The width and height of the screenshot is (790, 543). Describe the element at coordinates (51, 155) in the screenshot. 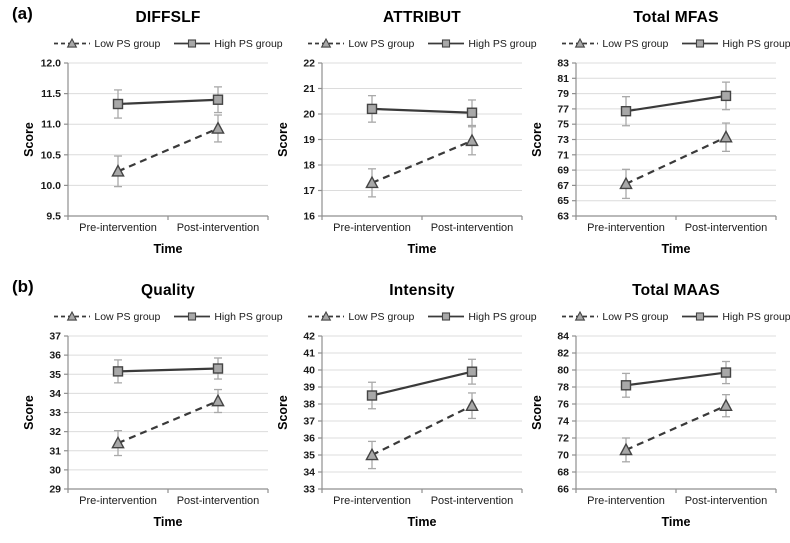

I see `y-tick-label: 10.5` at that location.